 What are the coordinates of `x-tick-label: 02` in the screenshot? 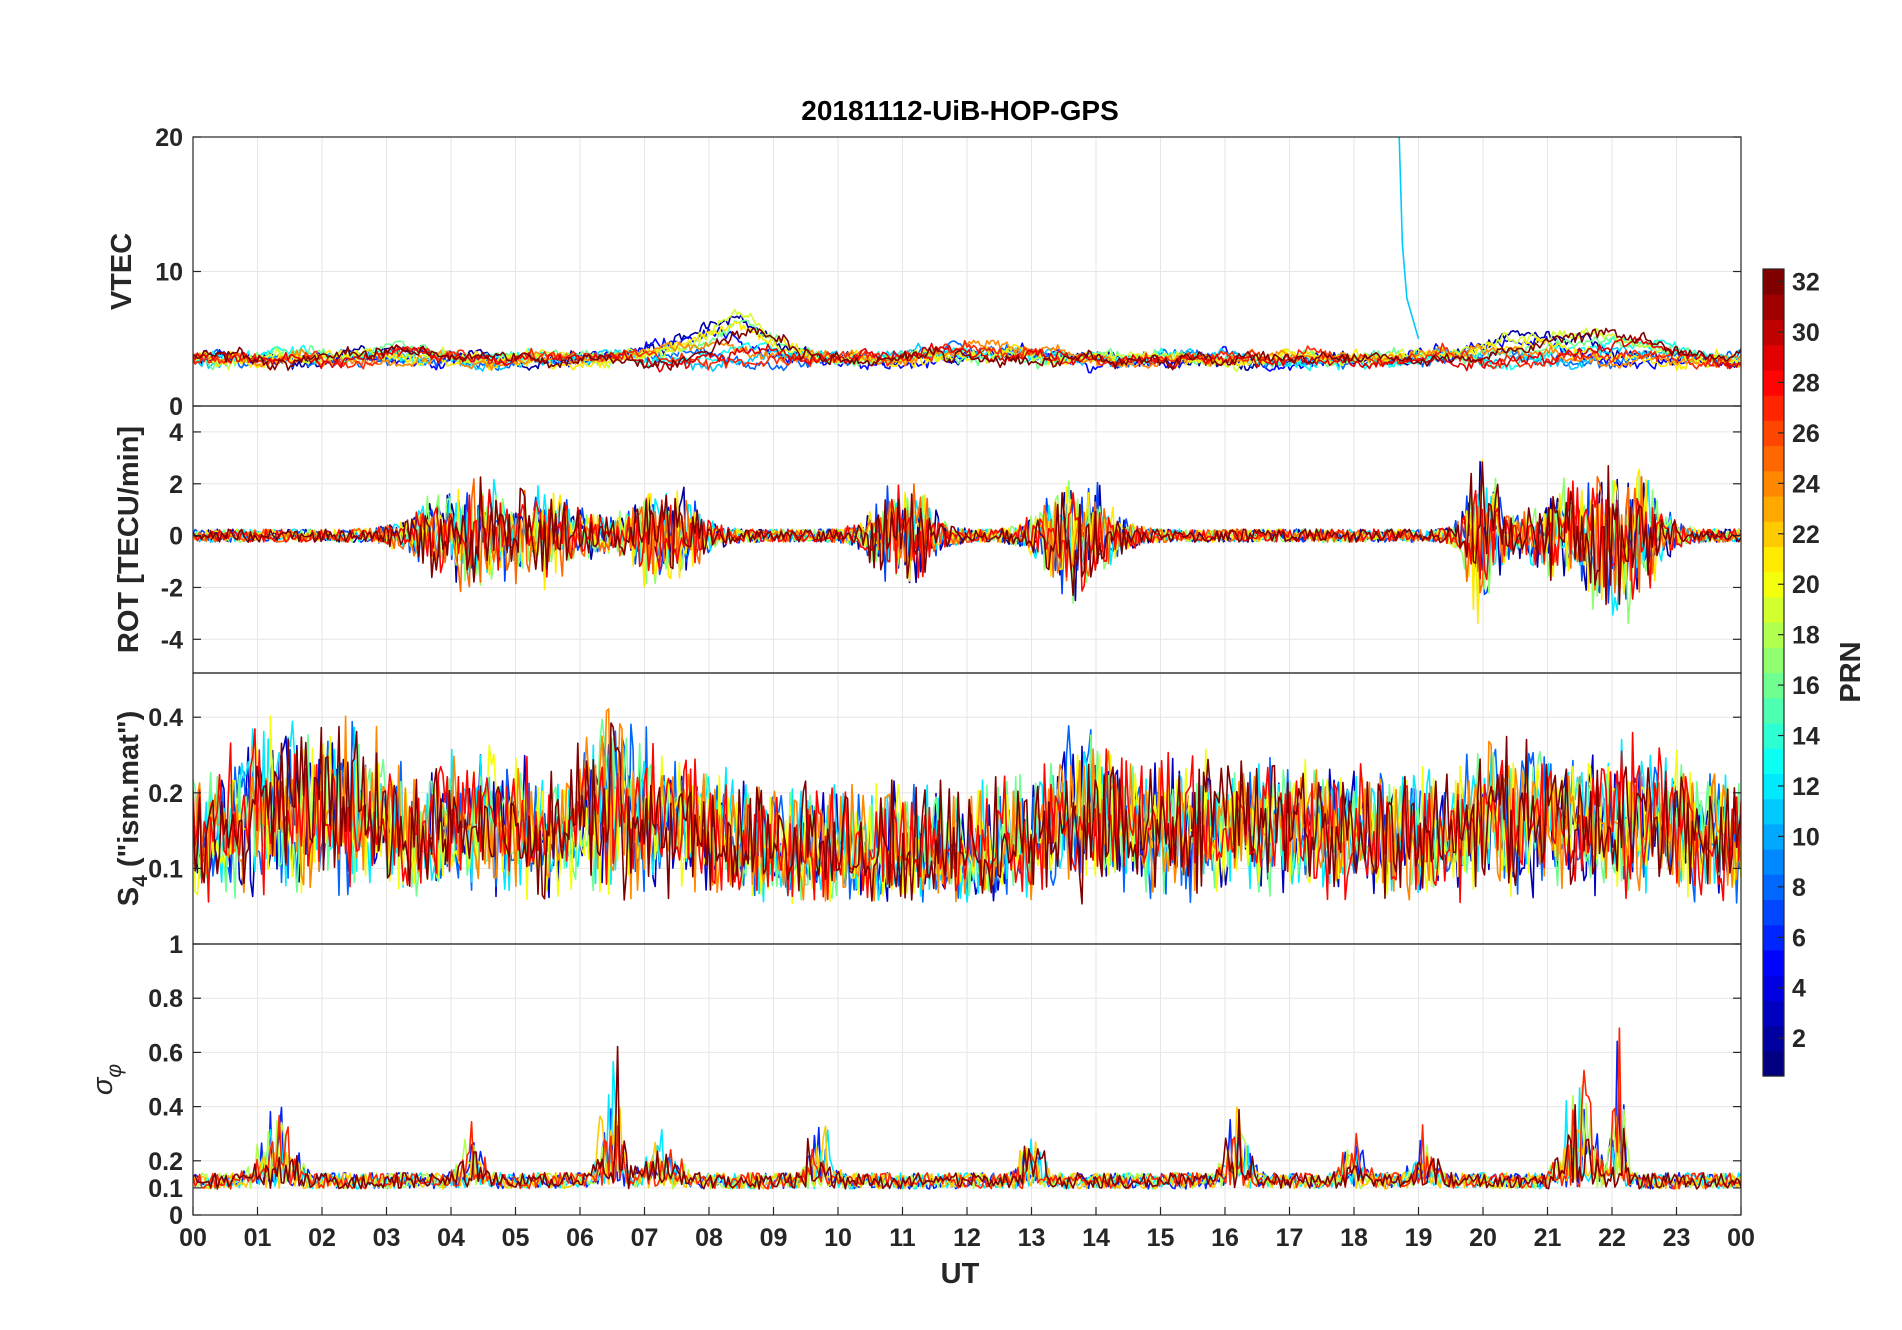 It's located at (322, 1238).